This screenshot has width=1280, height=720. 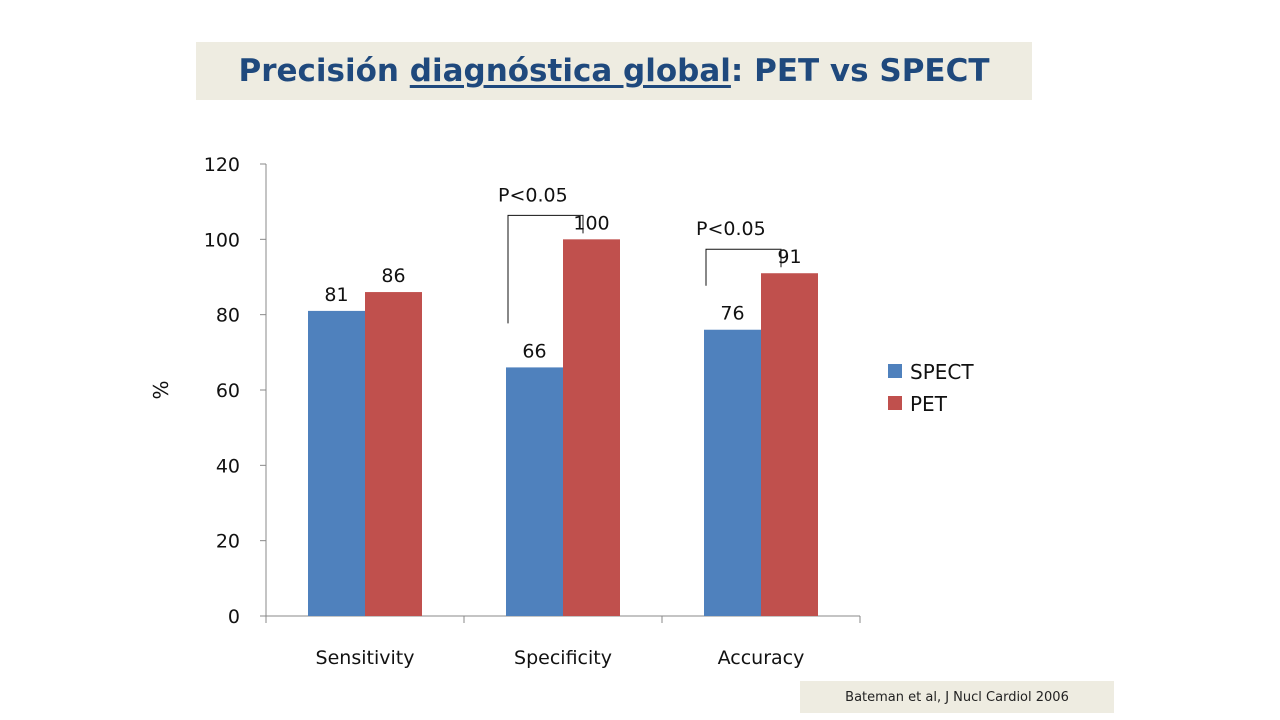 What do you see at coordinates (942, 372) in the screenshot?
I see `legend-label: SPECT` at bounding box center [942, 372].